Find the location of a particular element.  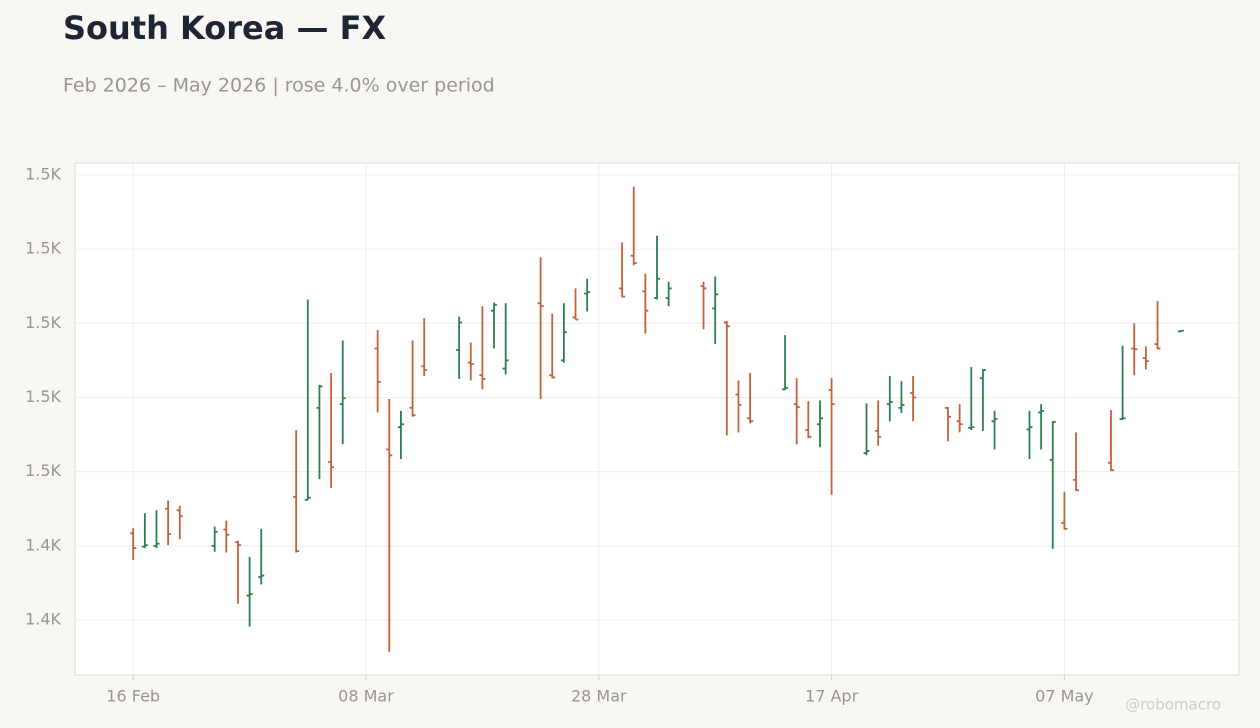

x-tick-label: 16 Feb is located at coordinates (133, 696).